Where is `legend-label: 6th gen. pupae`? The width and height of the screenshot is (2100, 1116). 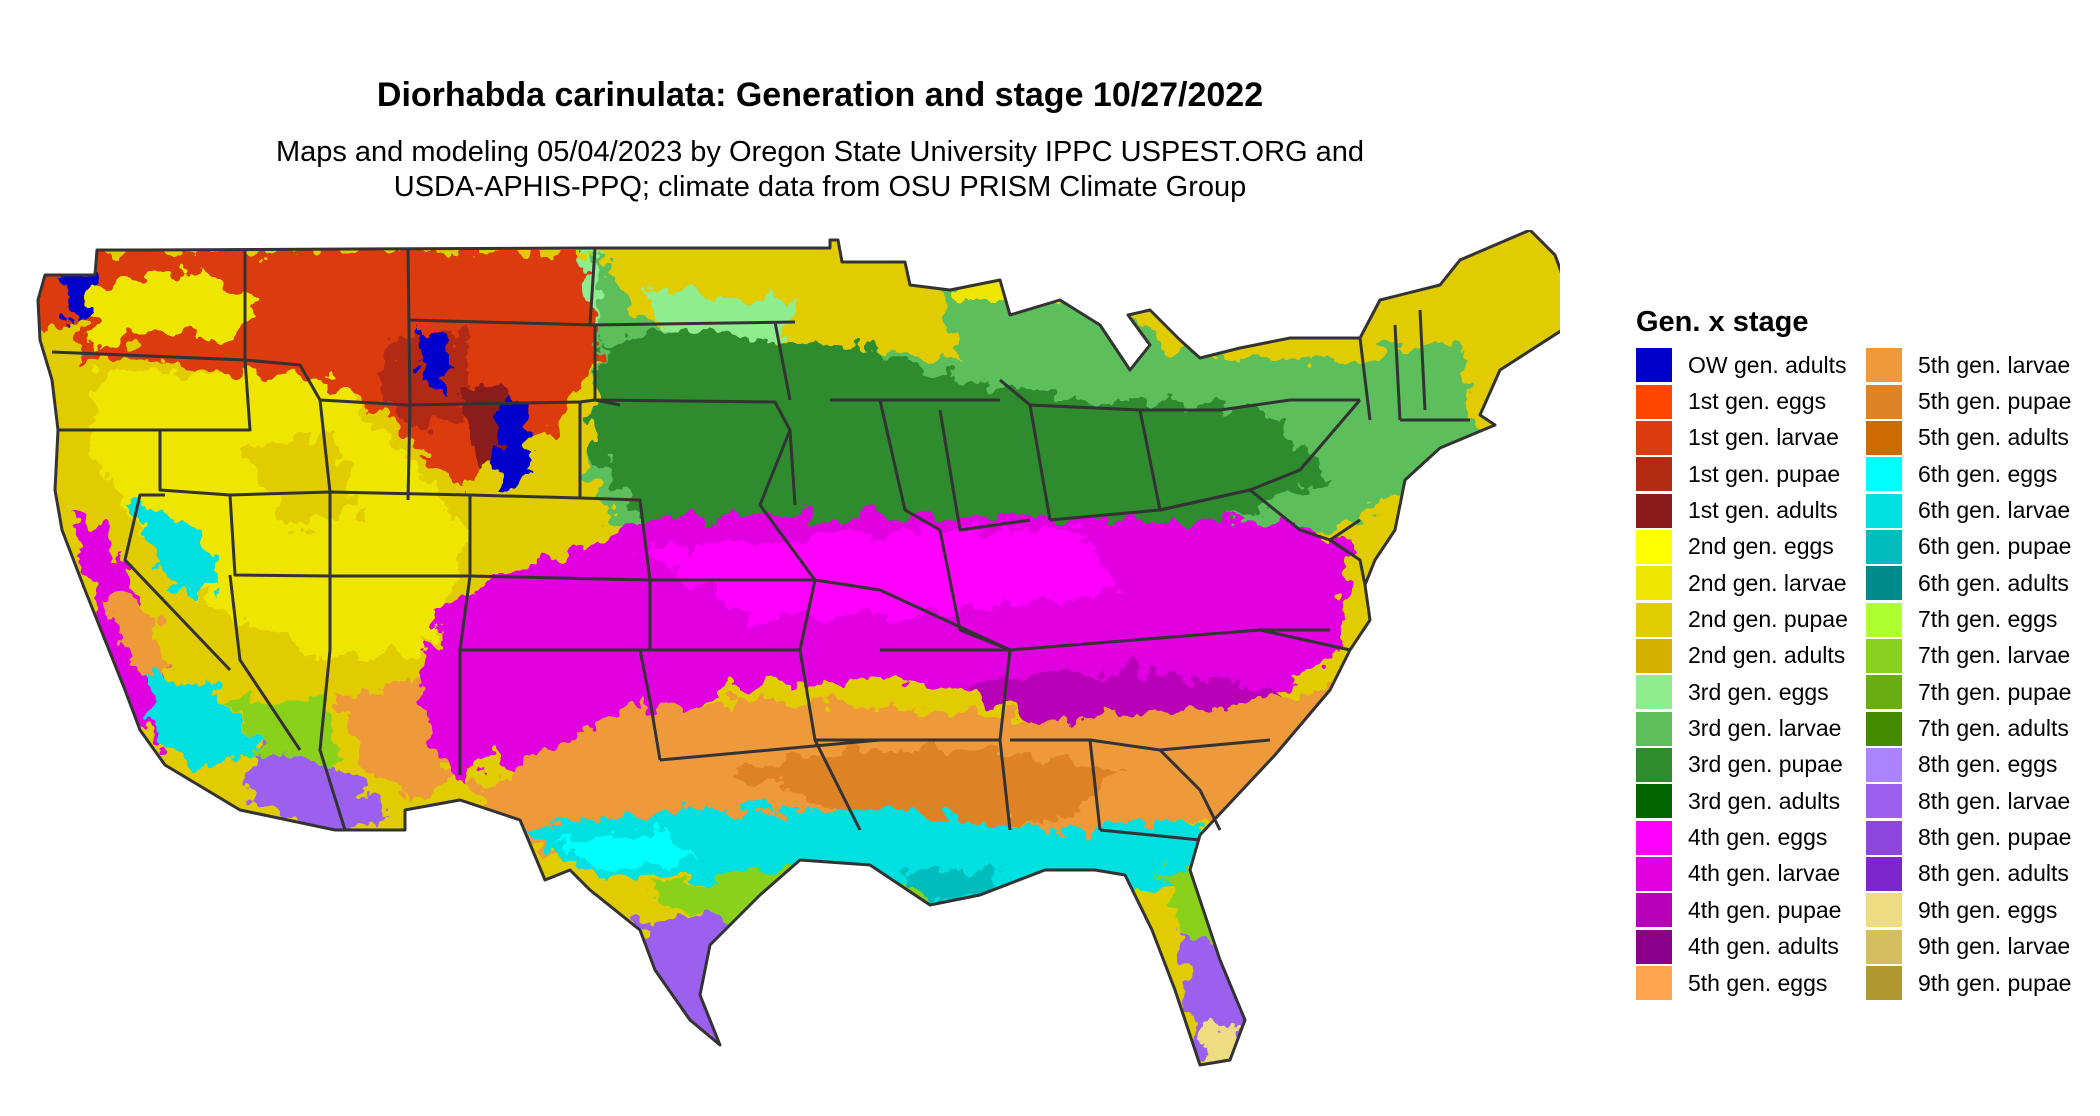 legend-label: 6th gen. pupae is located at coordinates (1995, 546).